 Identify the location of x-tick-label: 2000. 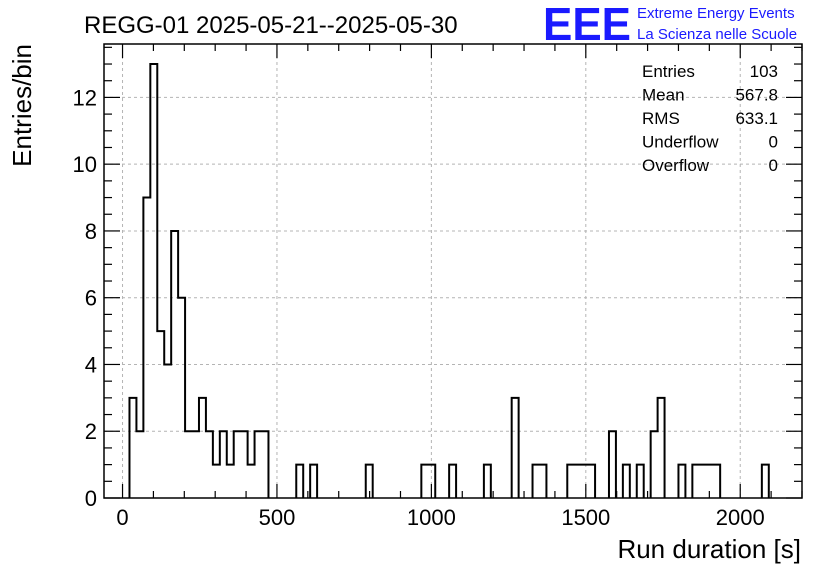
(740, 517).